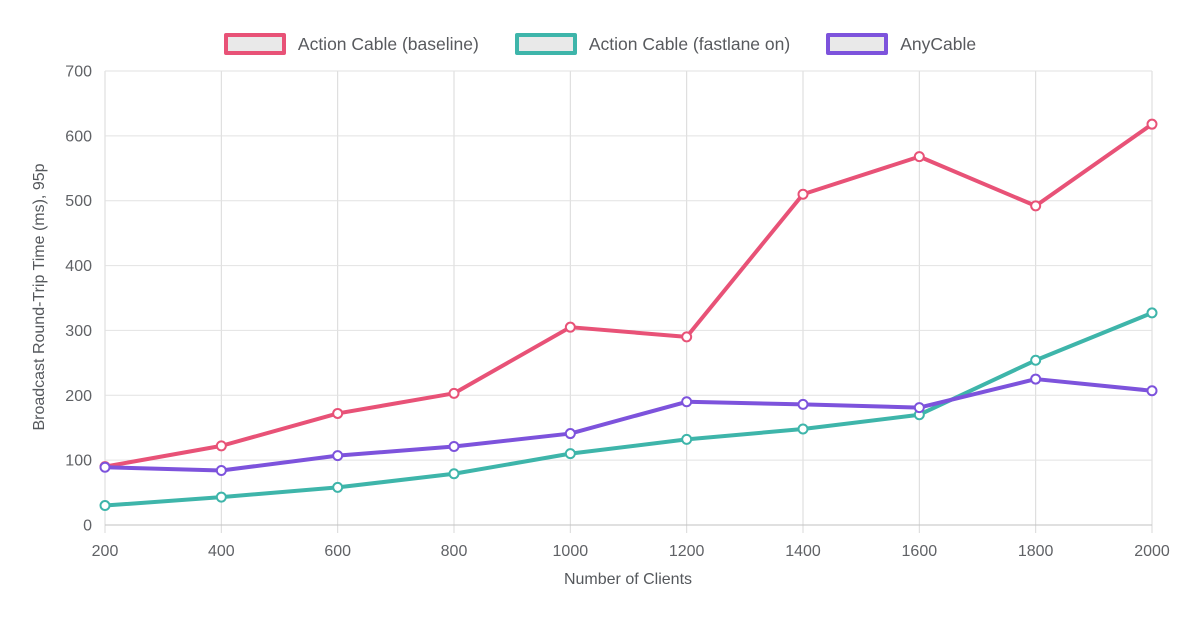 Image resolution: width=1200 pixels, height=620 pixels. I want to click on legend-item-action-cable-baseline: Action Cable (baseline), so click(351, 44).